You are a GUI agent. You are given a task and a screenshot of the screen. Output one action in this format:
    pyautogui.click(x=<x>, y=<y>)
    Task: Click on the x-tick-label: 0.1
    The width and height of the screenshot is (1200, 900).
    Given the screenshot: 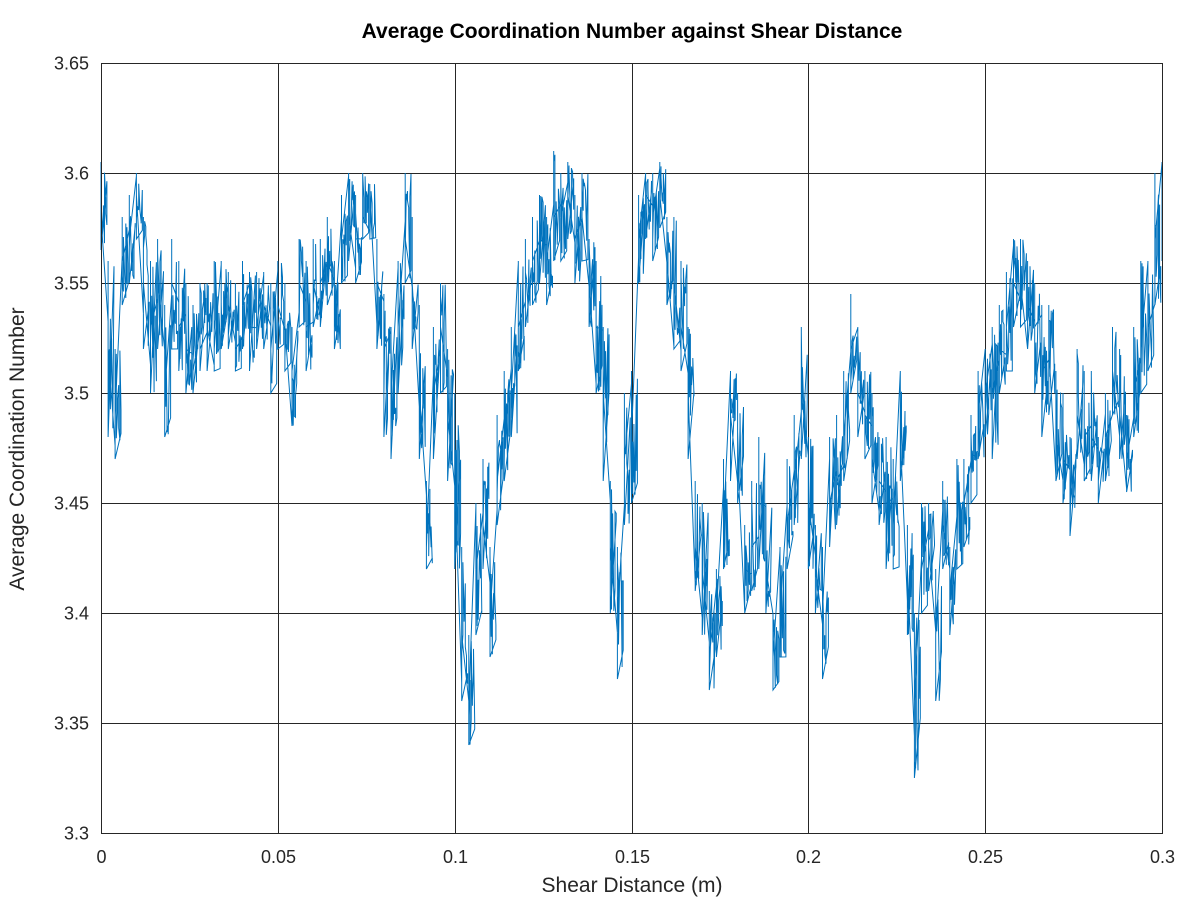 What is the action you would take?
    pyautogui.click(x=455, y=857)
    